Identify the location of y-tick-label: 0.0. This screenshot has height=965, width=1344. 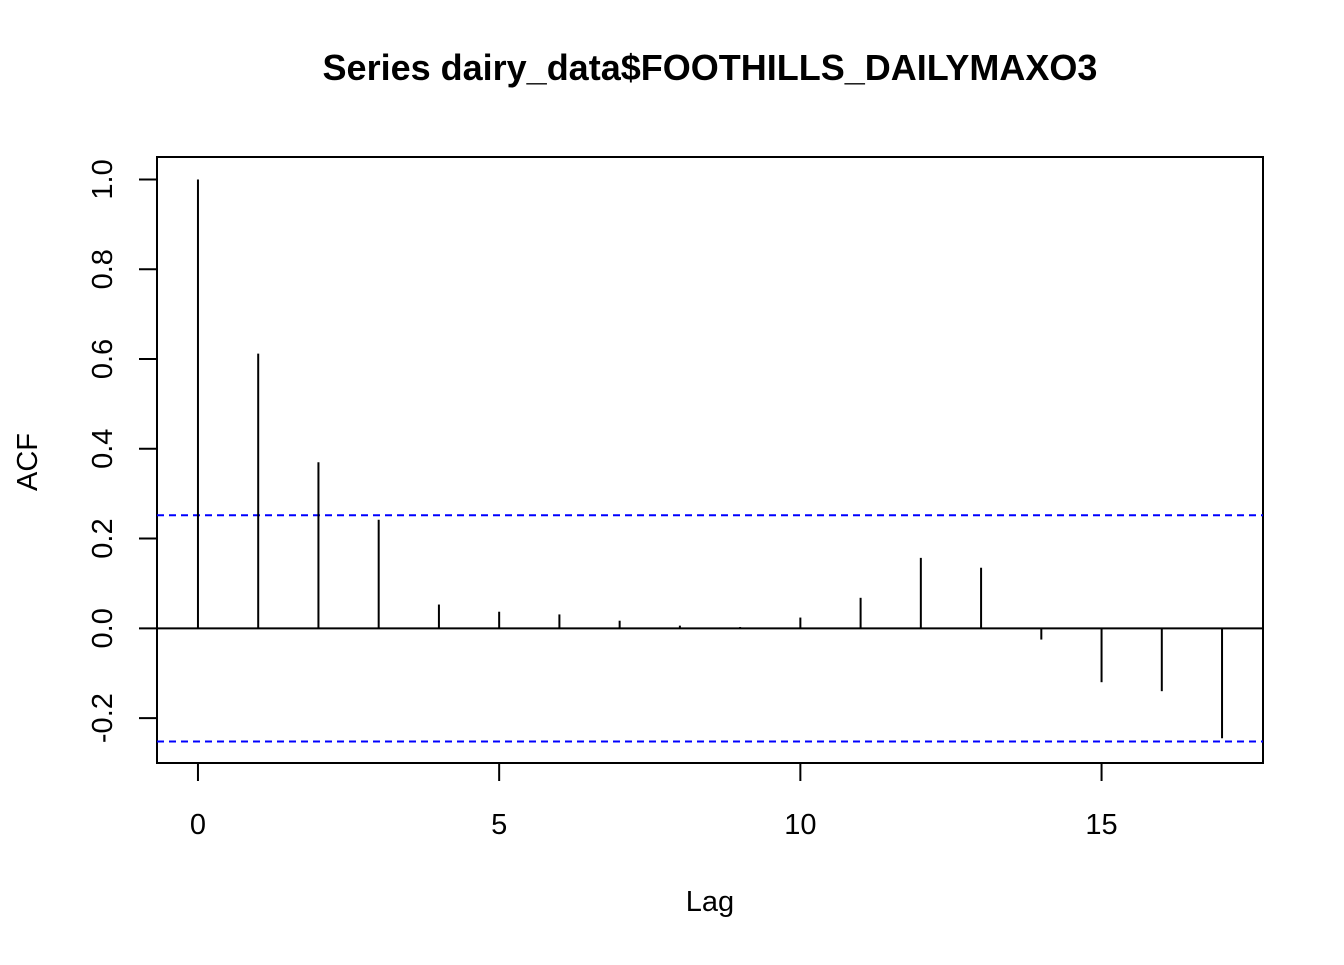
(103, 628).